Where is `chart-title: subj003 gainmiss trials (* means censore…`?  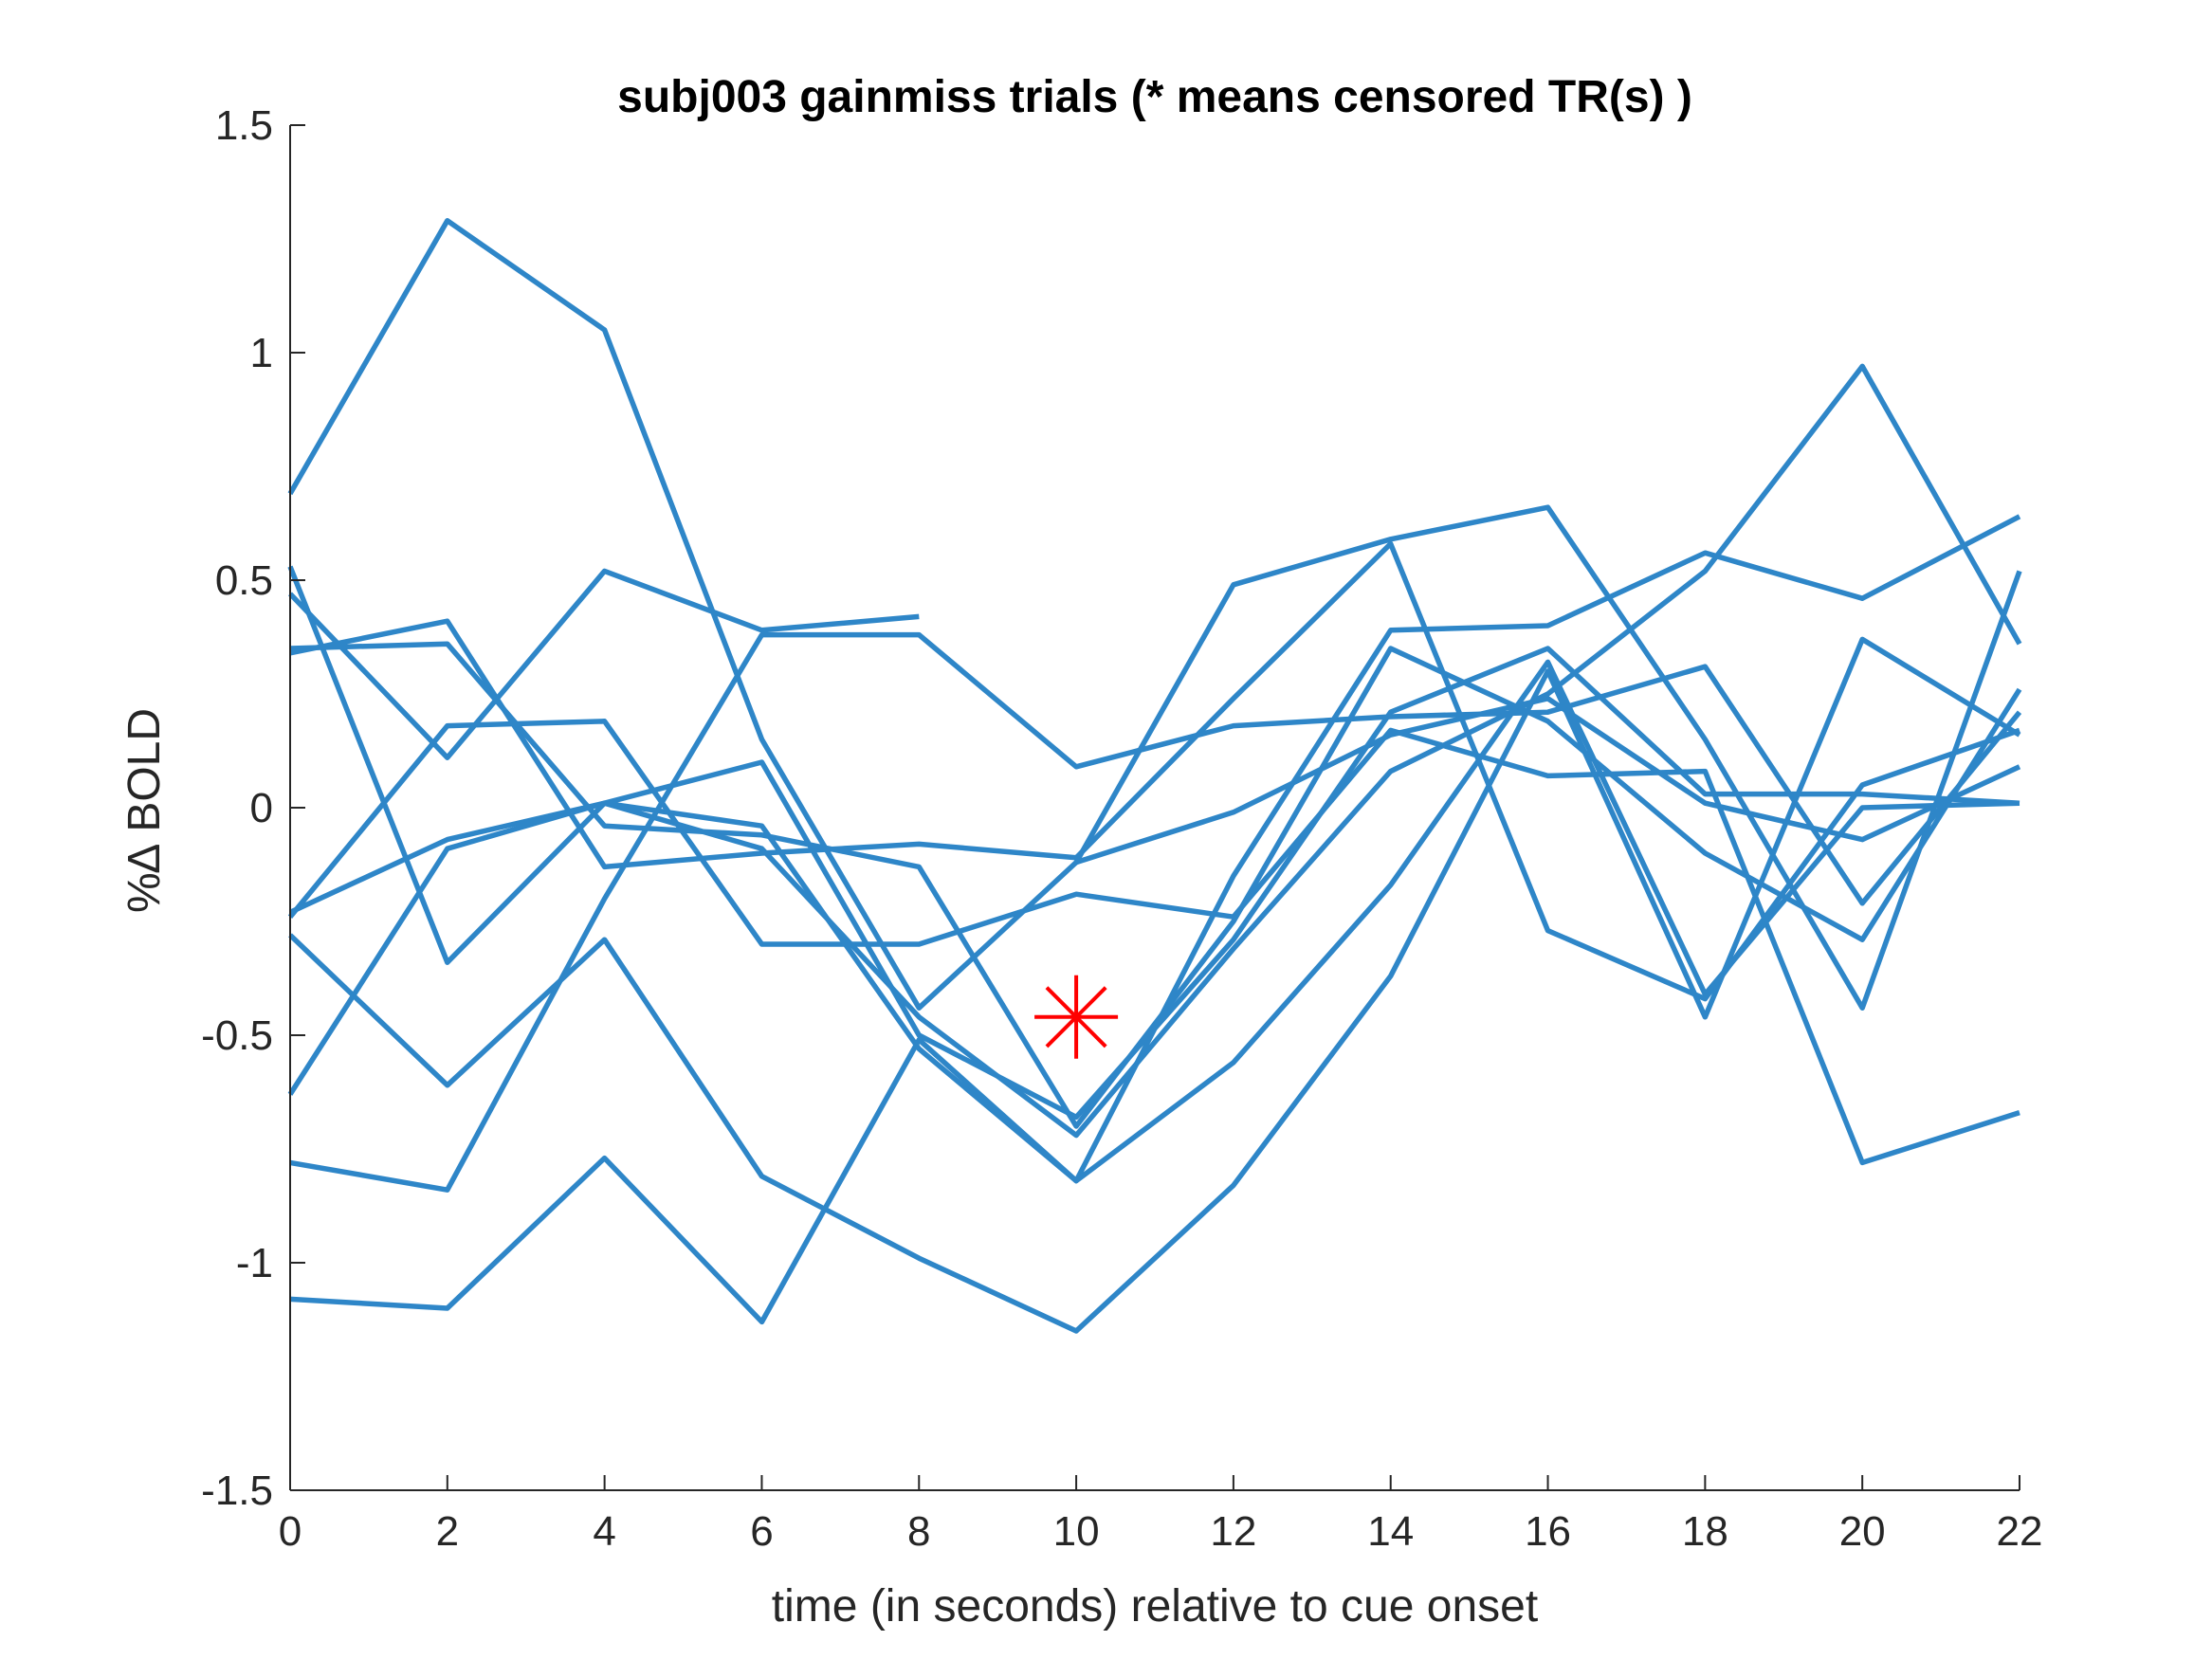
chart-title: subj003 gainmiss trials (* means censore… is located at coordinates (1154, 97).